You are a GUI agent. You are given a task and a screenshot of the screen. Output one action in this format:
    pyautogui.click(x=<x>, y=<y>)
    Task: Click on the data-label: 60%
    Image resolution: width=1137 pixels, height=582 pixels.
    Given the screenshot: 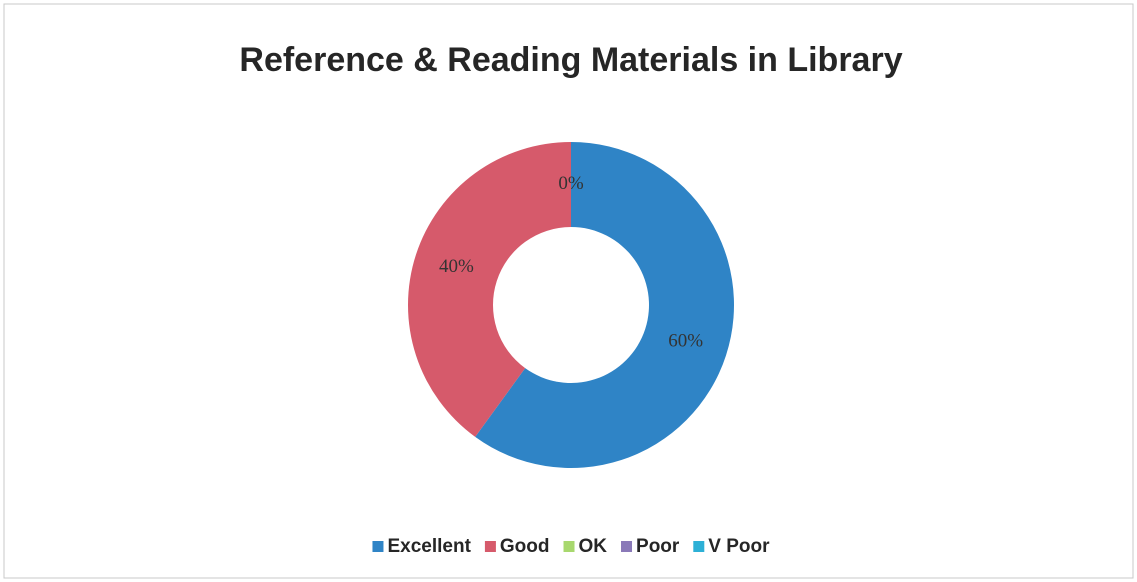 What is the action you would take?
    pyautogui.click(x=685, y=341)
    